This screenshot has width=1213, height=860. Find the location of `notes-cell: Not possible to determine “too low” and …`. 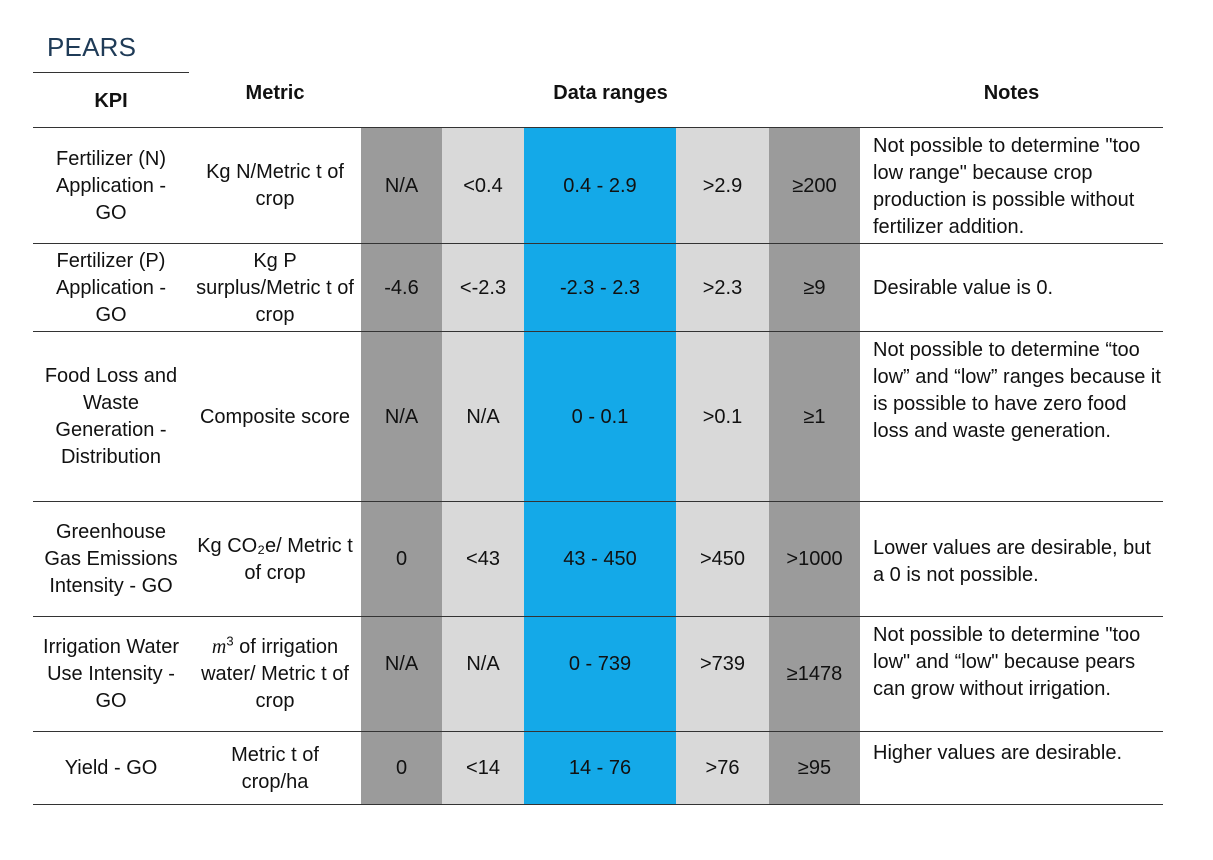

notes-cell: Not possible to determine “too low” and … is located at coordinates (1017, 390).